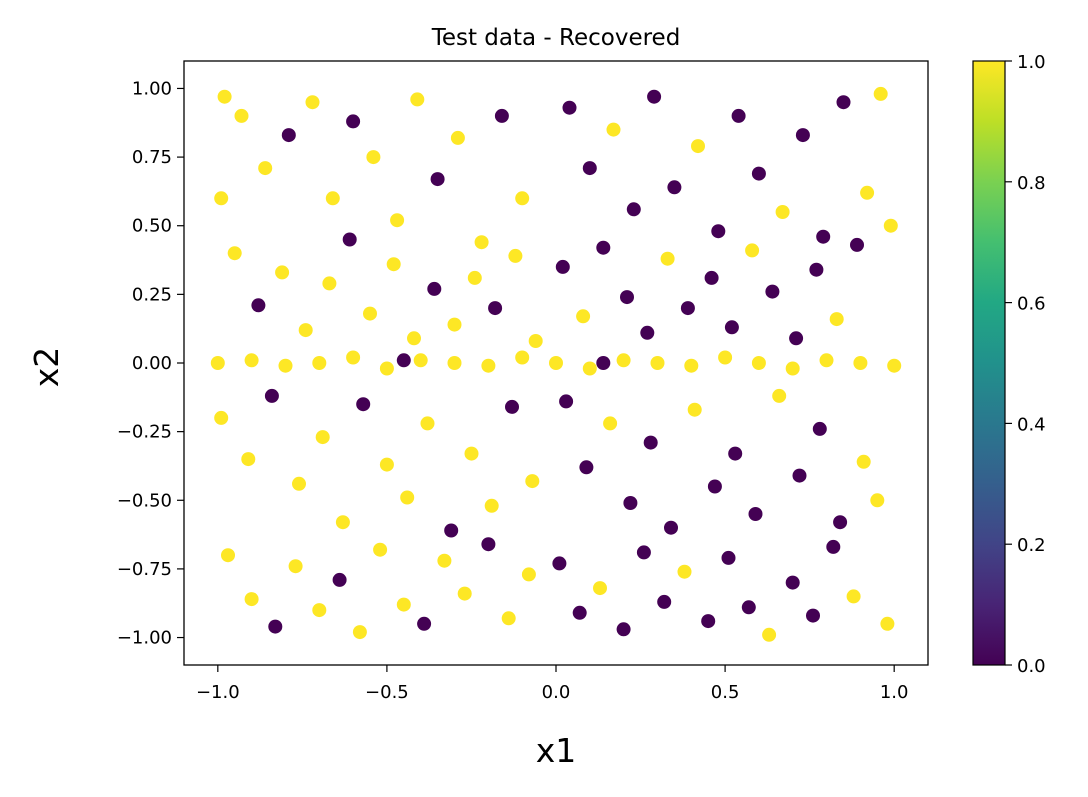 Image resolution: width=1088 pixels, height=797 pixels. What do you see at coordinates (556, 692) in the screenshot?
I see `x-tick-label: 0.0` at bounding box center [556, 692].